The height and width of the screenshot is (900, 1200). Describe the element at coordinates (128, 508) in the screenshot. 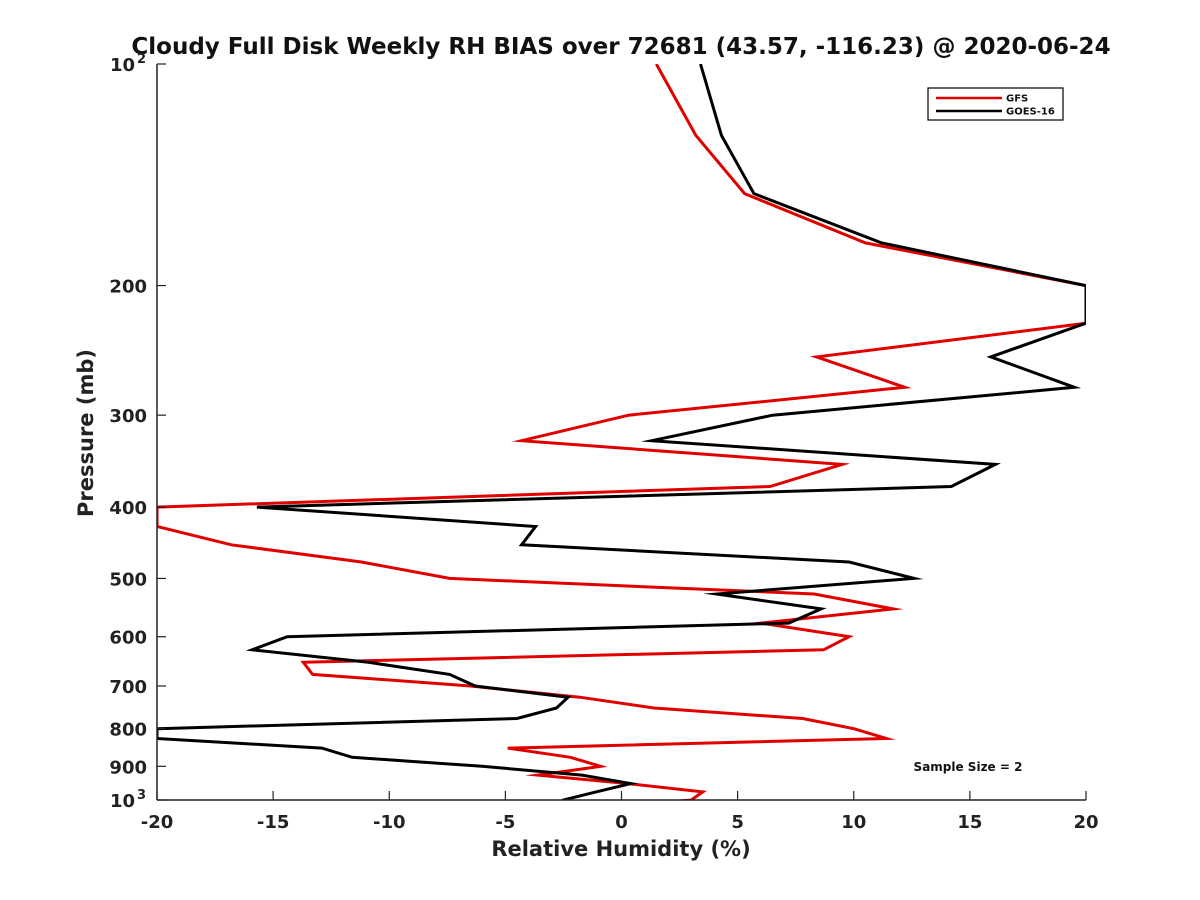

I see `y-tick-label: 400` at that location.